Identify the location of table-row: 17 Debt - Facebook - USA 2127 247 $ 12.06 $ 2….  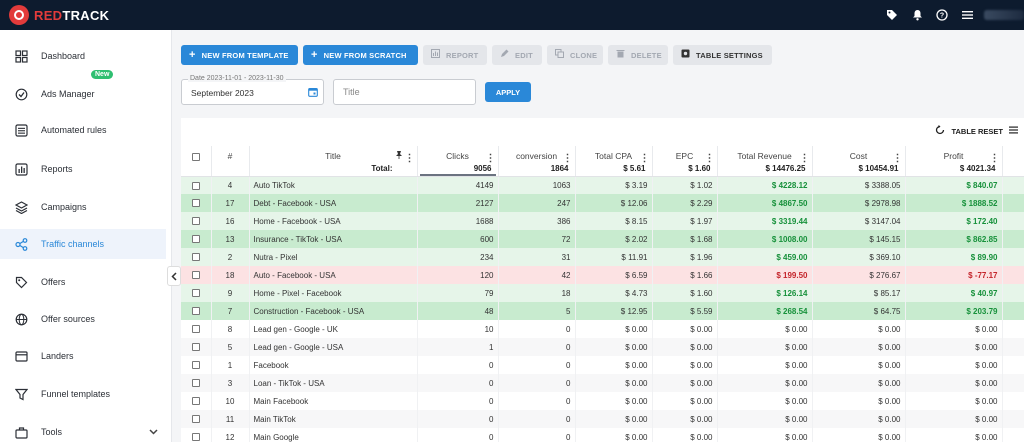
(602, 203).